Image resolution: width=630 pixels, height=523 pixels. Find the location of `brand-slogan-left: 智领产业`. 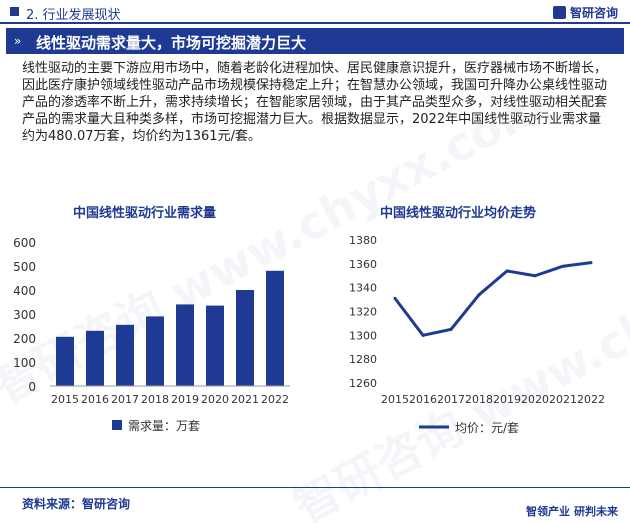

brand-slogan-left: 智领产业 is located at coordinates (548, 511).